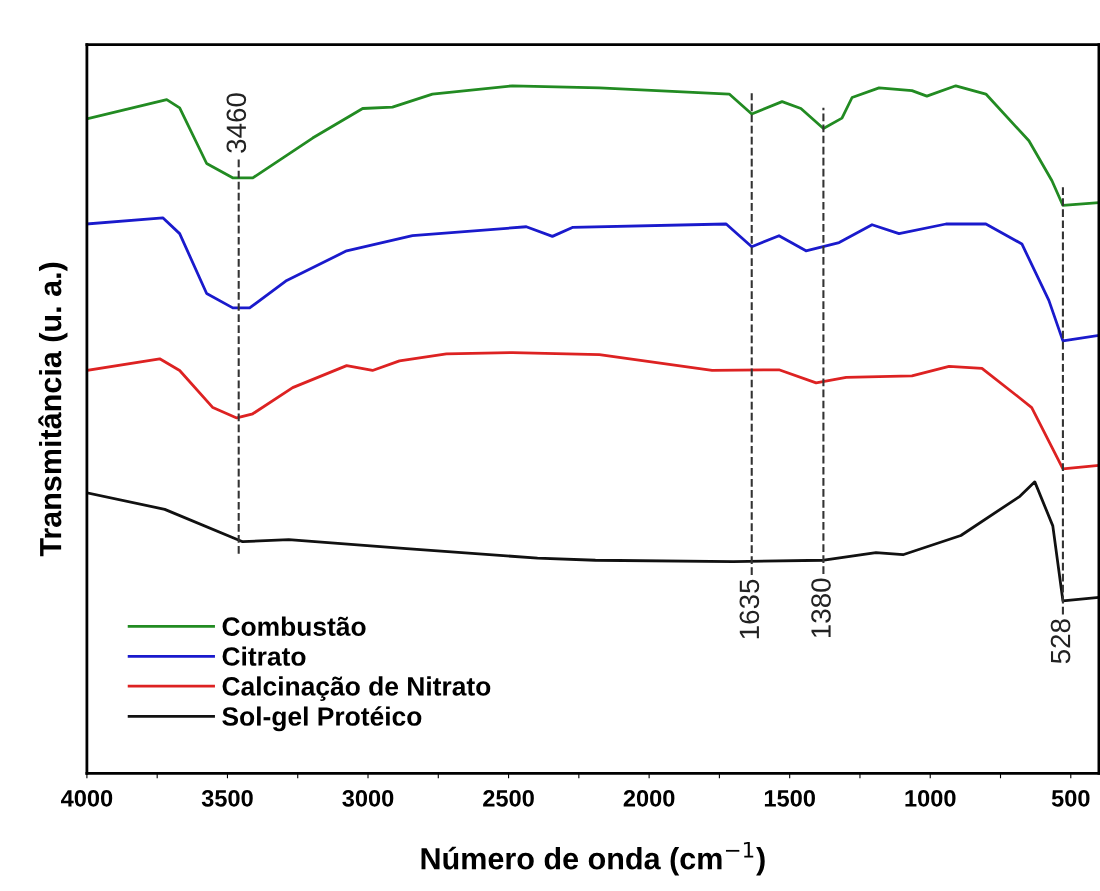 Image resolution: width=1100 pixels, height=891 pixels. I want to click on x-tick-label: 3000, so click(368, 798).